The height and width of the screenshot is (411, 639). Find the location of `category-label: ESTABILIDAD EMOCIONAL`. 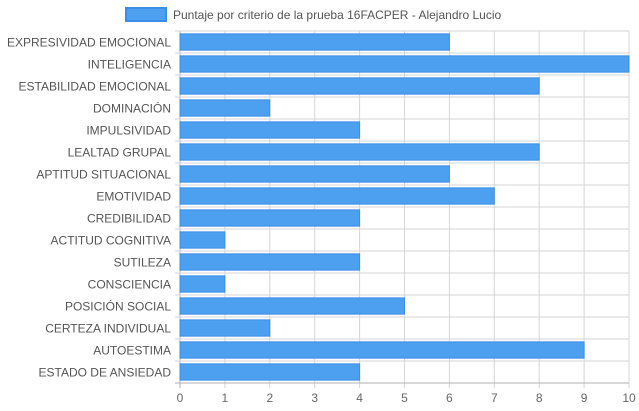

category-label: ESTABILIDAD EMOCIONAL is located at coordinates (95, 87).